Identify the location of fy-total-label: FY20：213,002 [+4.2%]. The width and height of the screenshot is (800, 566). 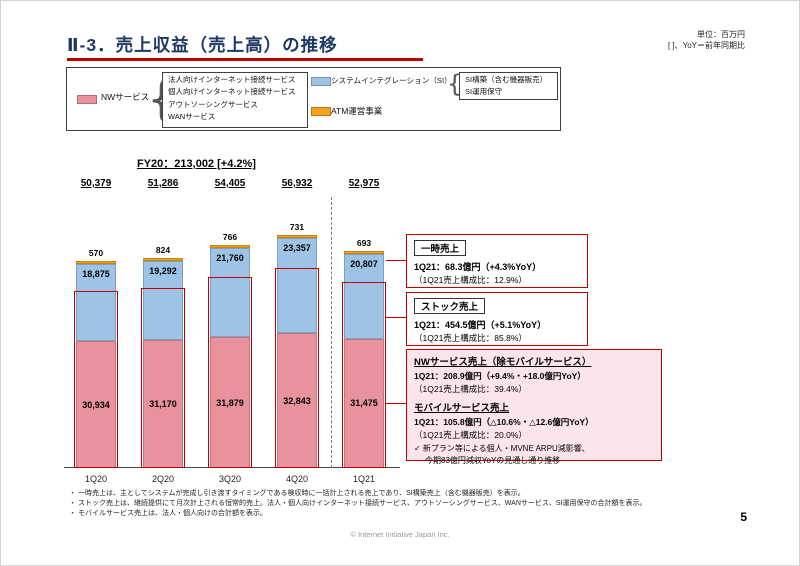
(196, 164).